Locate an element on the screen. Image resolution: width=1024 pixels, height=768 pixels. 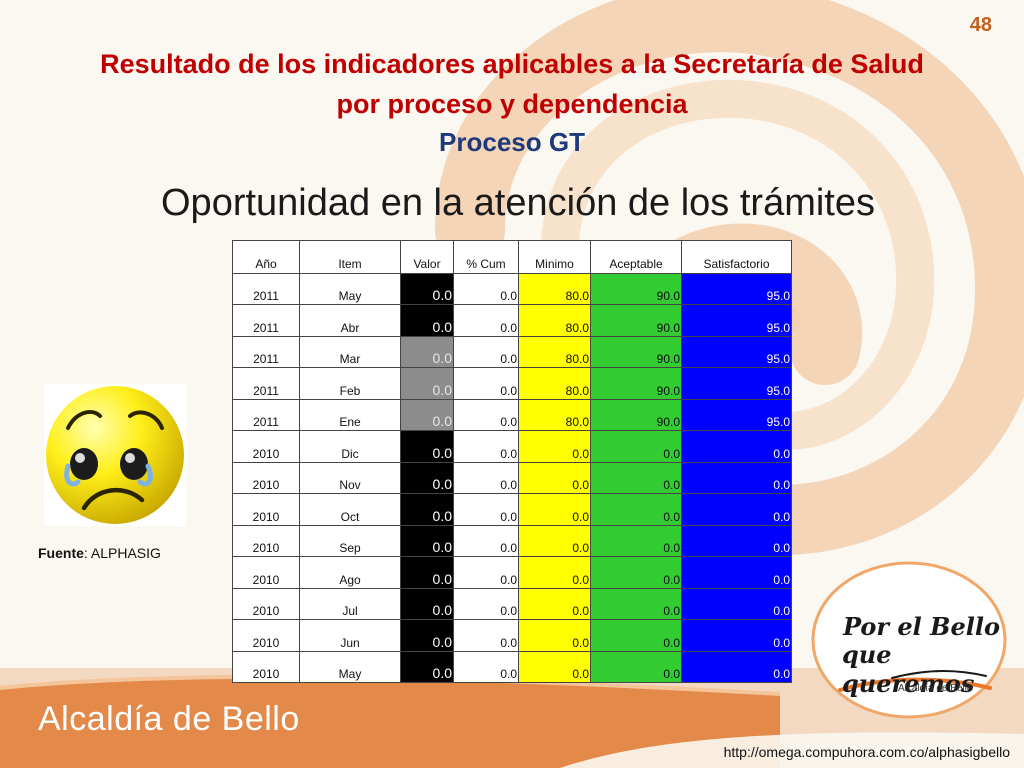
table-row: 2010 Sep 0.0 0.0 0.0 0.0 0.0 is located at coordinates (512, 540).